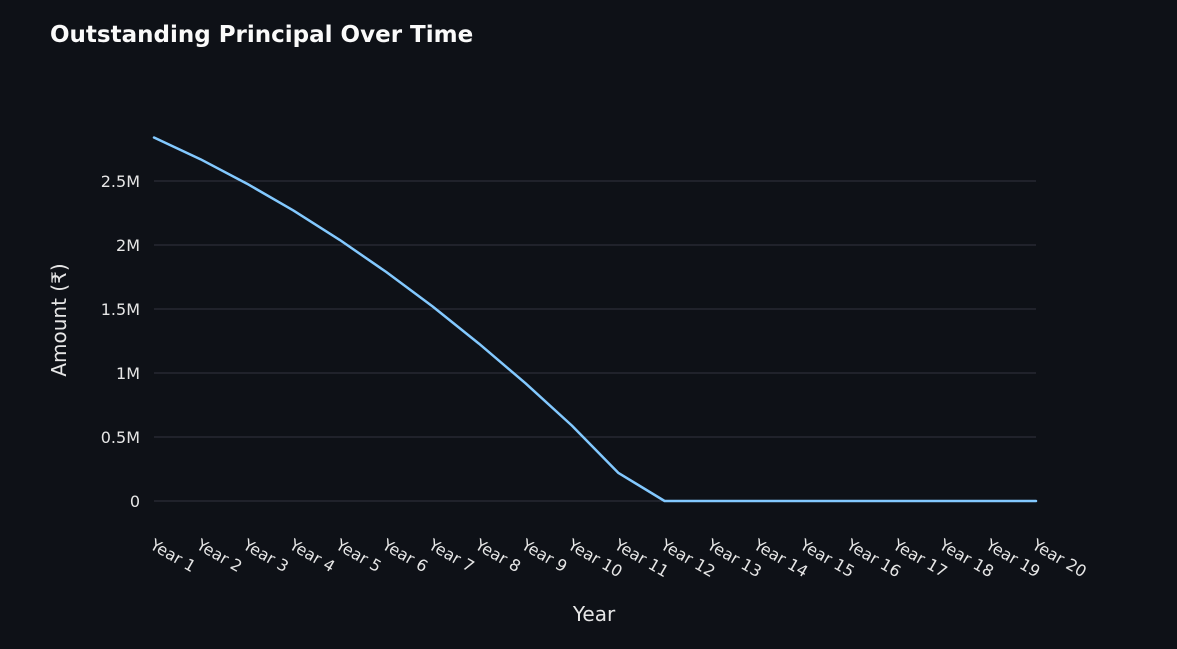 The height and width of the screenshot is (649, 1177). What do you see at coordinates (120, 341) in the screenshot?
I see `y-axis-ticks: 0 0.5M 1M 1.5M 2M 2.5M` at bounding box center [120, 341].